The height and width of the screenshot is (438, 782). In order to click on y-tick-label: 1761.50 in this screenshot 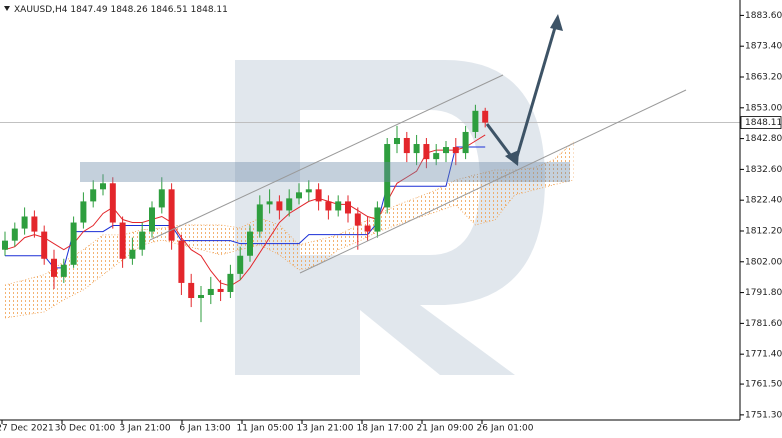, I will do `click(763, 385)`.